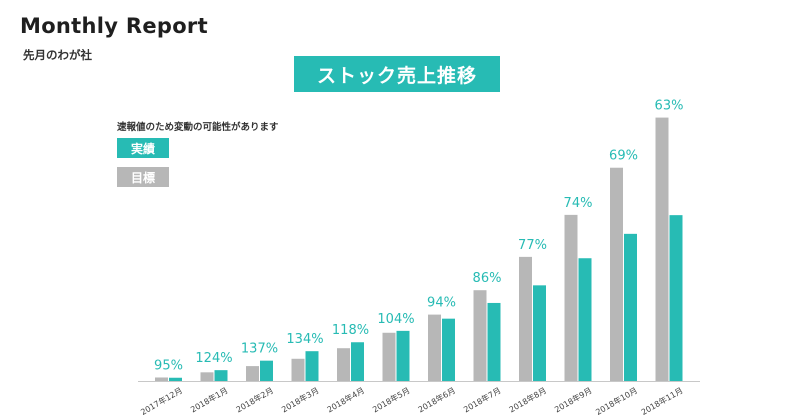 The height and width of the screenshot is (420, 800). What do you see at coordinates (527, 399) in the screenshot?
I see `x-tick-label: 2018年8月` at bounding box center [527, 399].